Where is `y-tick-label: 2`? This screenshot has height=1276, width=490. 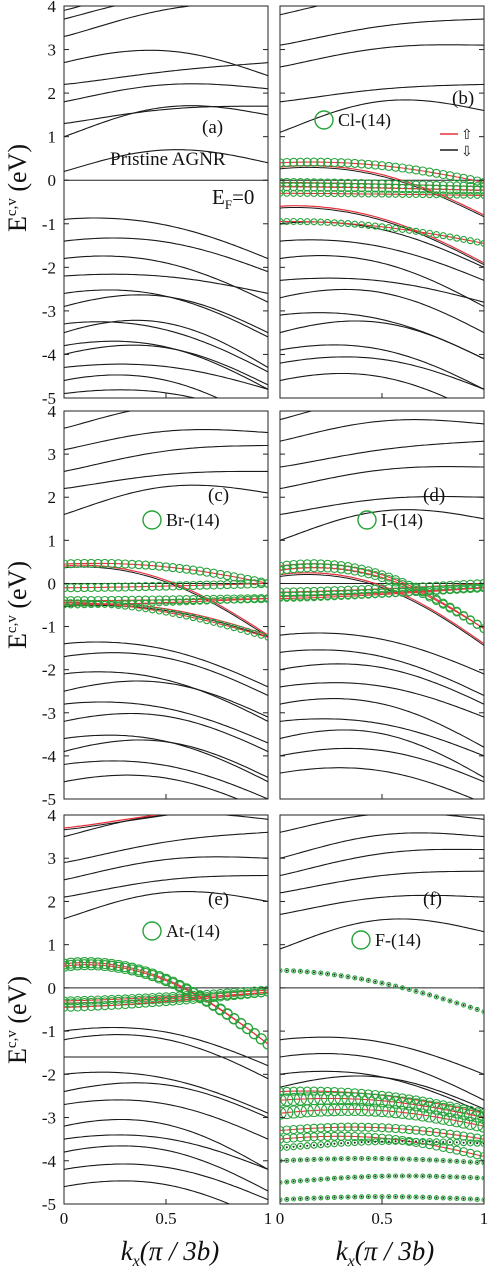
y-tick-label: 2 is located at coordinates (52, 93).